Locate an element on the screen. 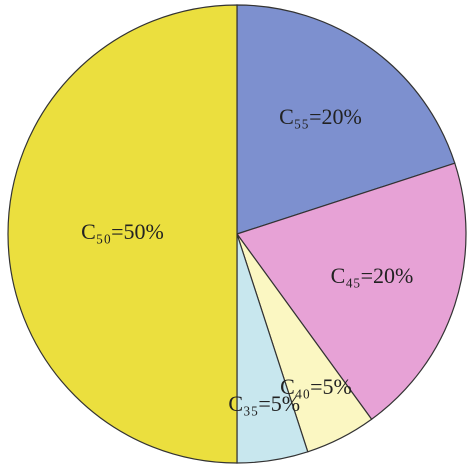 The height and width of the screenshot is (464, 474). slice-label: C₅₀=50% is located at coordinates (122, 231).